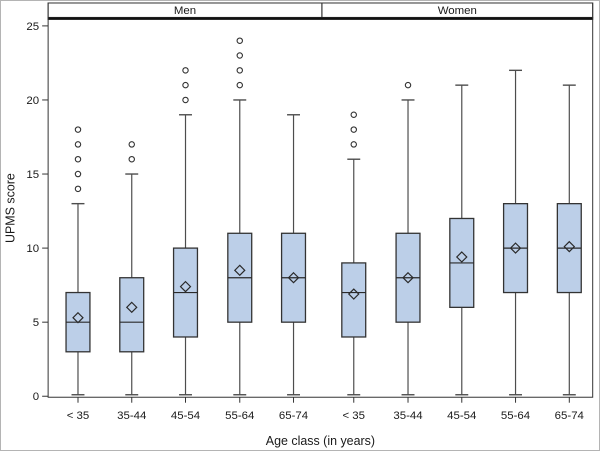  I want to click on y-tick-label: 15, so click(32, 175).